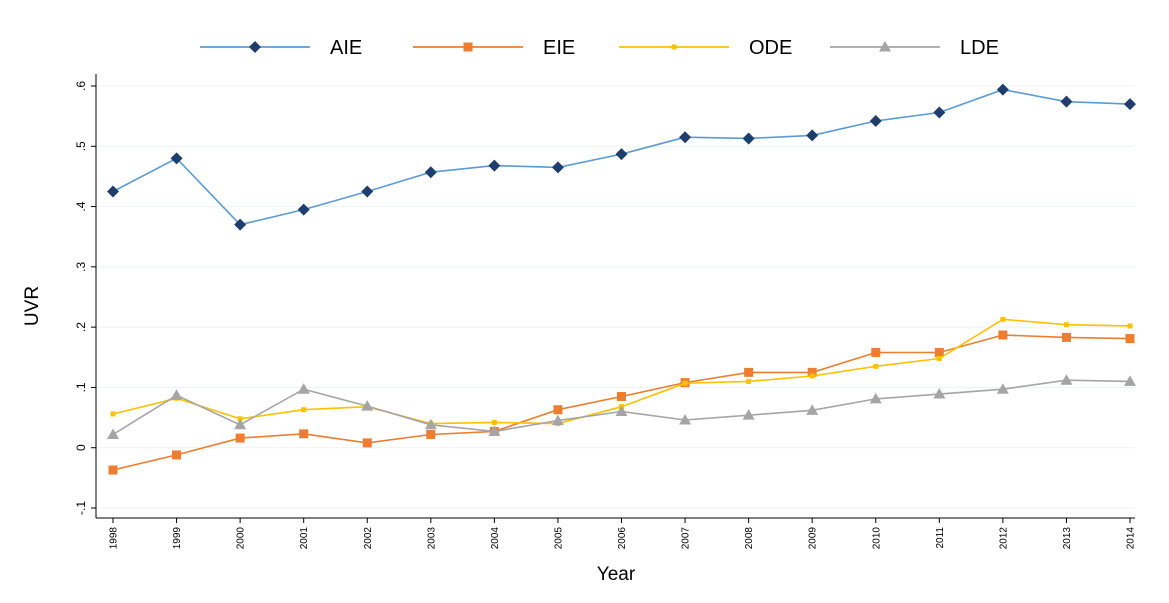  What do you see at coordinates (749, 538) in the screenshot?
I see `x-tick-label: 2008` at bounding box center [749, 538].